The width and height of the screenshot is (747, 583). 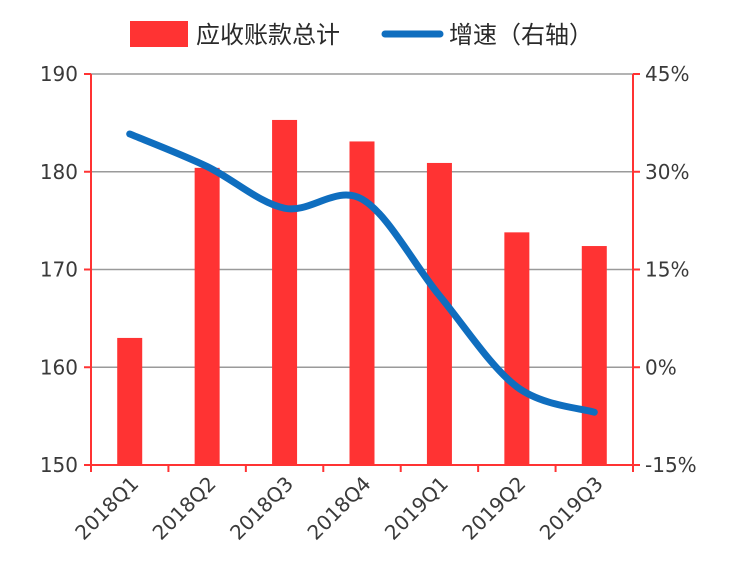 I want to click on y-right-tick-label: 30%, so click(x=667, y=172).